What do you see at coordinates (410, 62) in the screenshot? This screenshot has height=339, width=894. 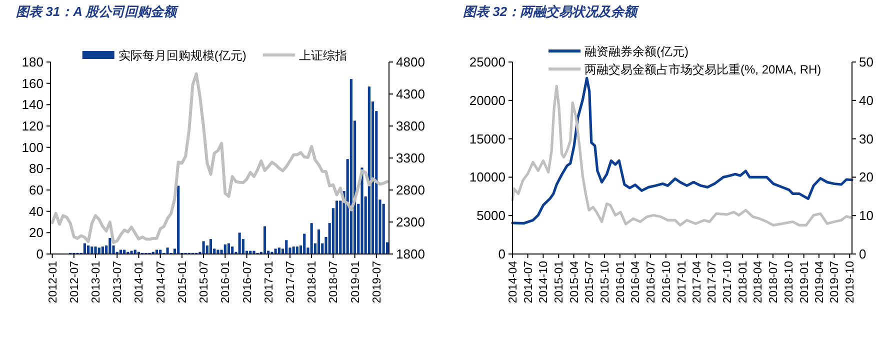 I see `y2-tick-label: 4800` at bounding box center [410, 62].